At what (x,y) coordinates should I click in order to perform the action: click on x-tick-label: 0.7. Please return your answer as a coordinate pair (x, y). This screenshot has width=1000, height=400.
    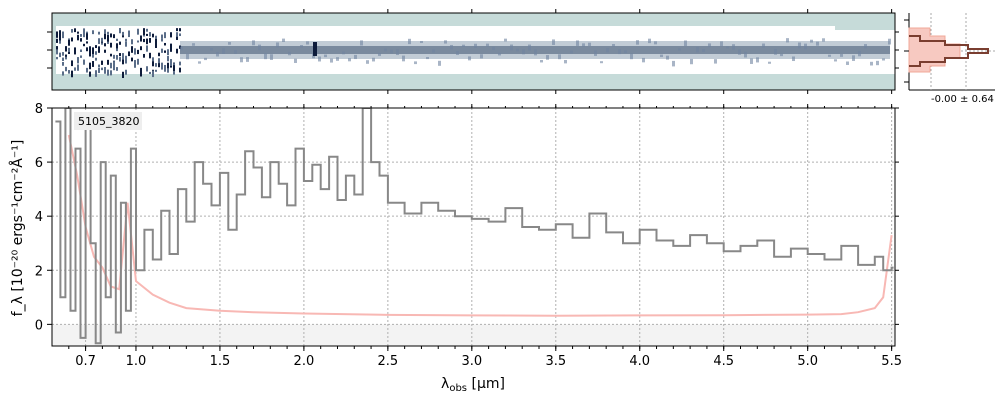
    Looking at the image, I should click on (85, 361).